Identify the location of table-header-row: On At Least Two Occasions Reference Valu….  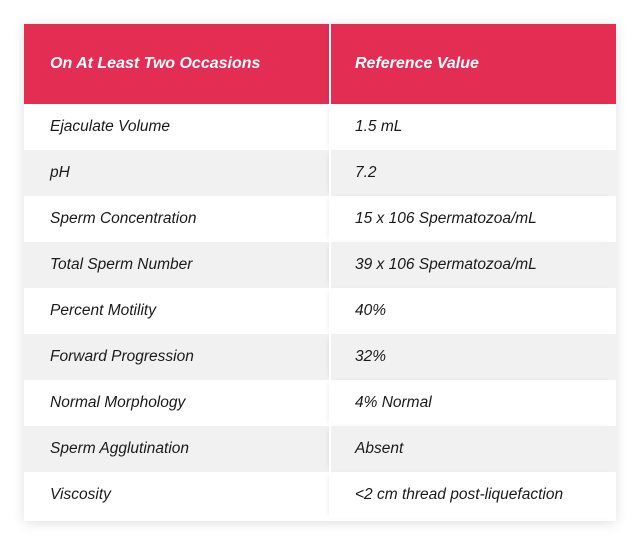
(320, 64).